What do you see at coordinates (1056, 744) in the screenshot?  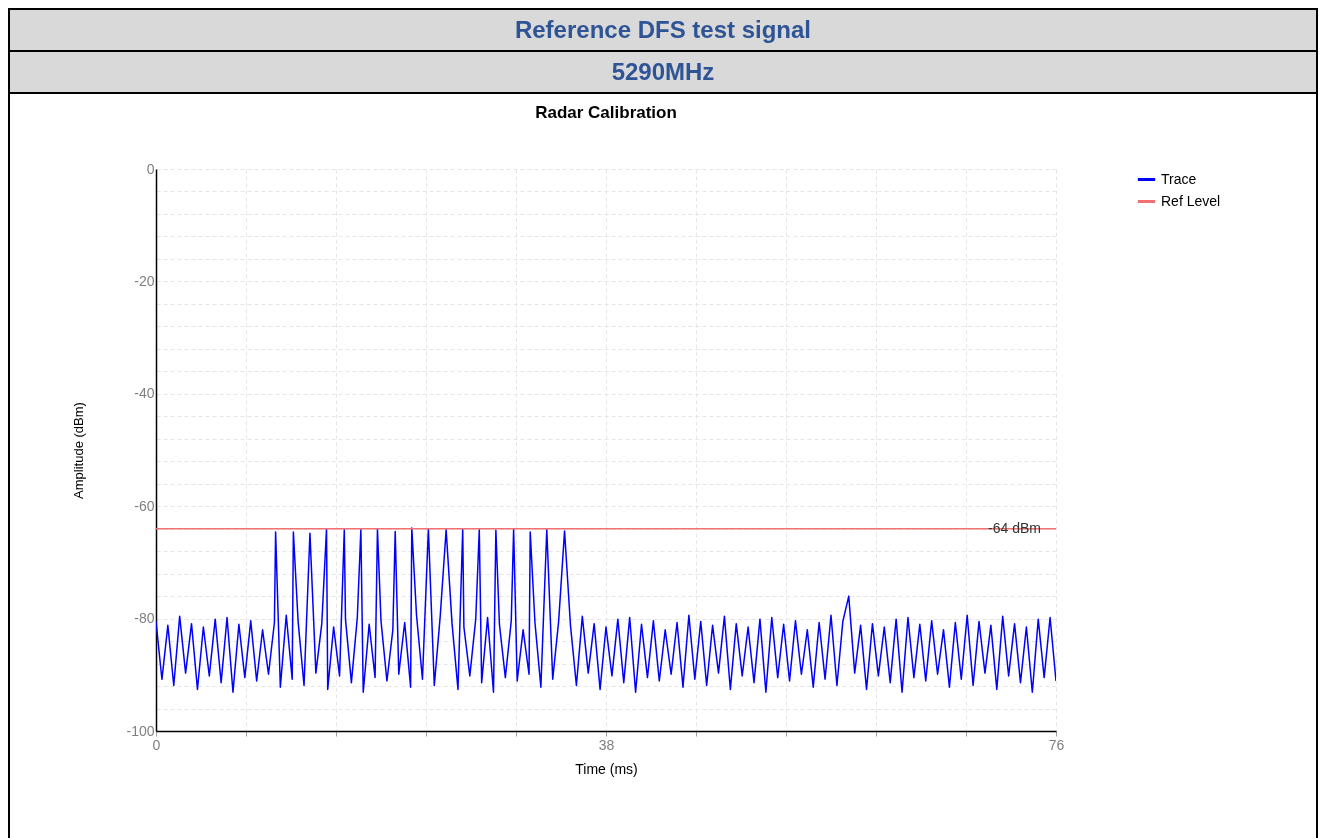 I see `x-tick-label: 76` at bounding box center [1056, 744].